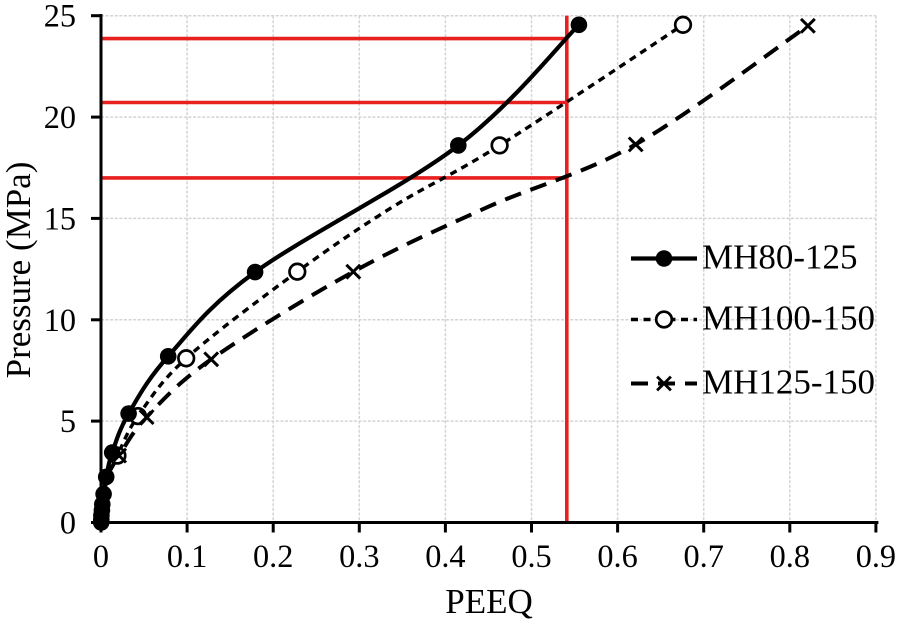 This screenshot has width=900, height=624. What do you see at coordinates (68, 421) in the screenshot?
I see `svg-text: 5` at bounding box center [68, 421].